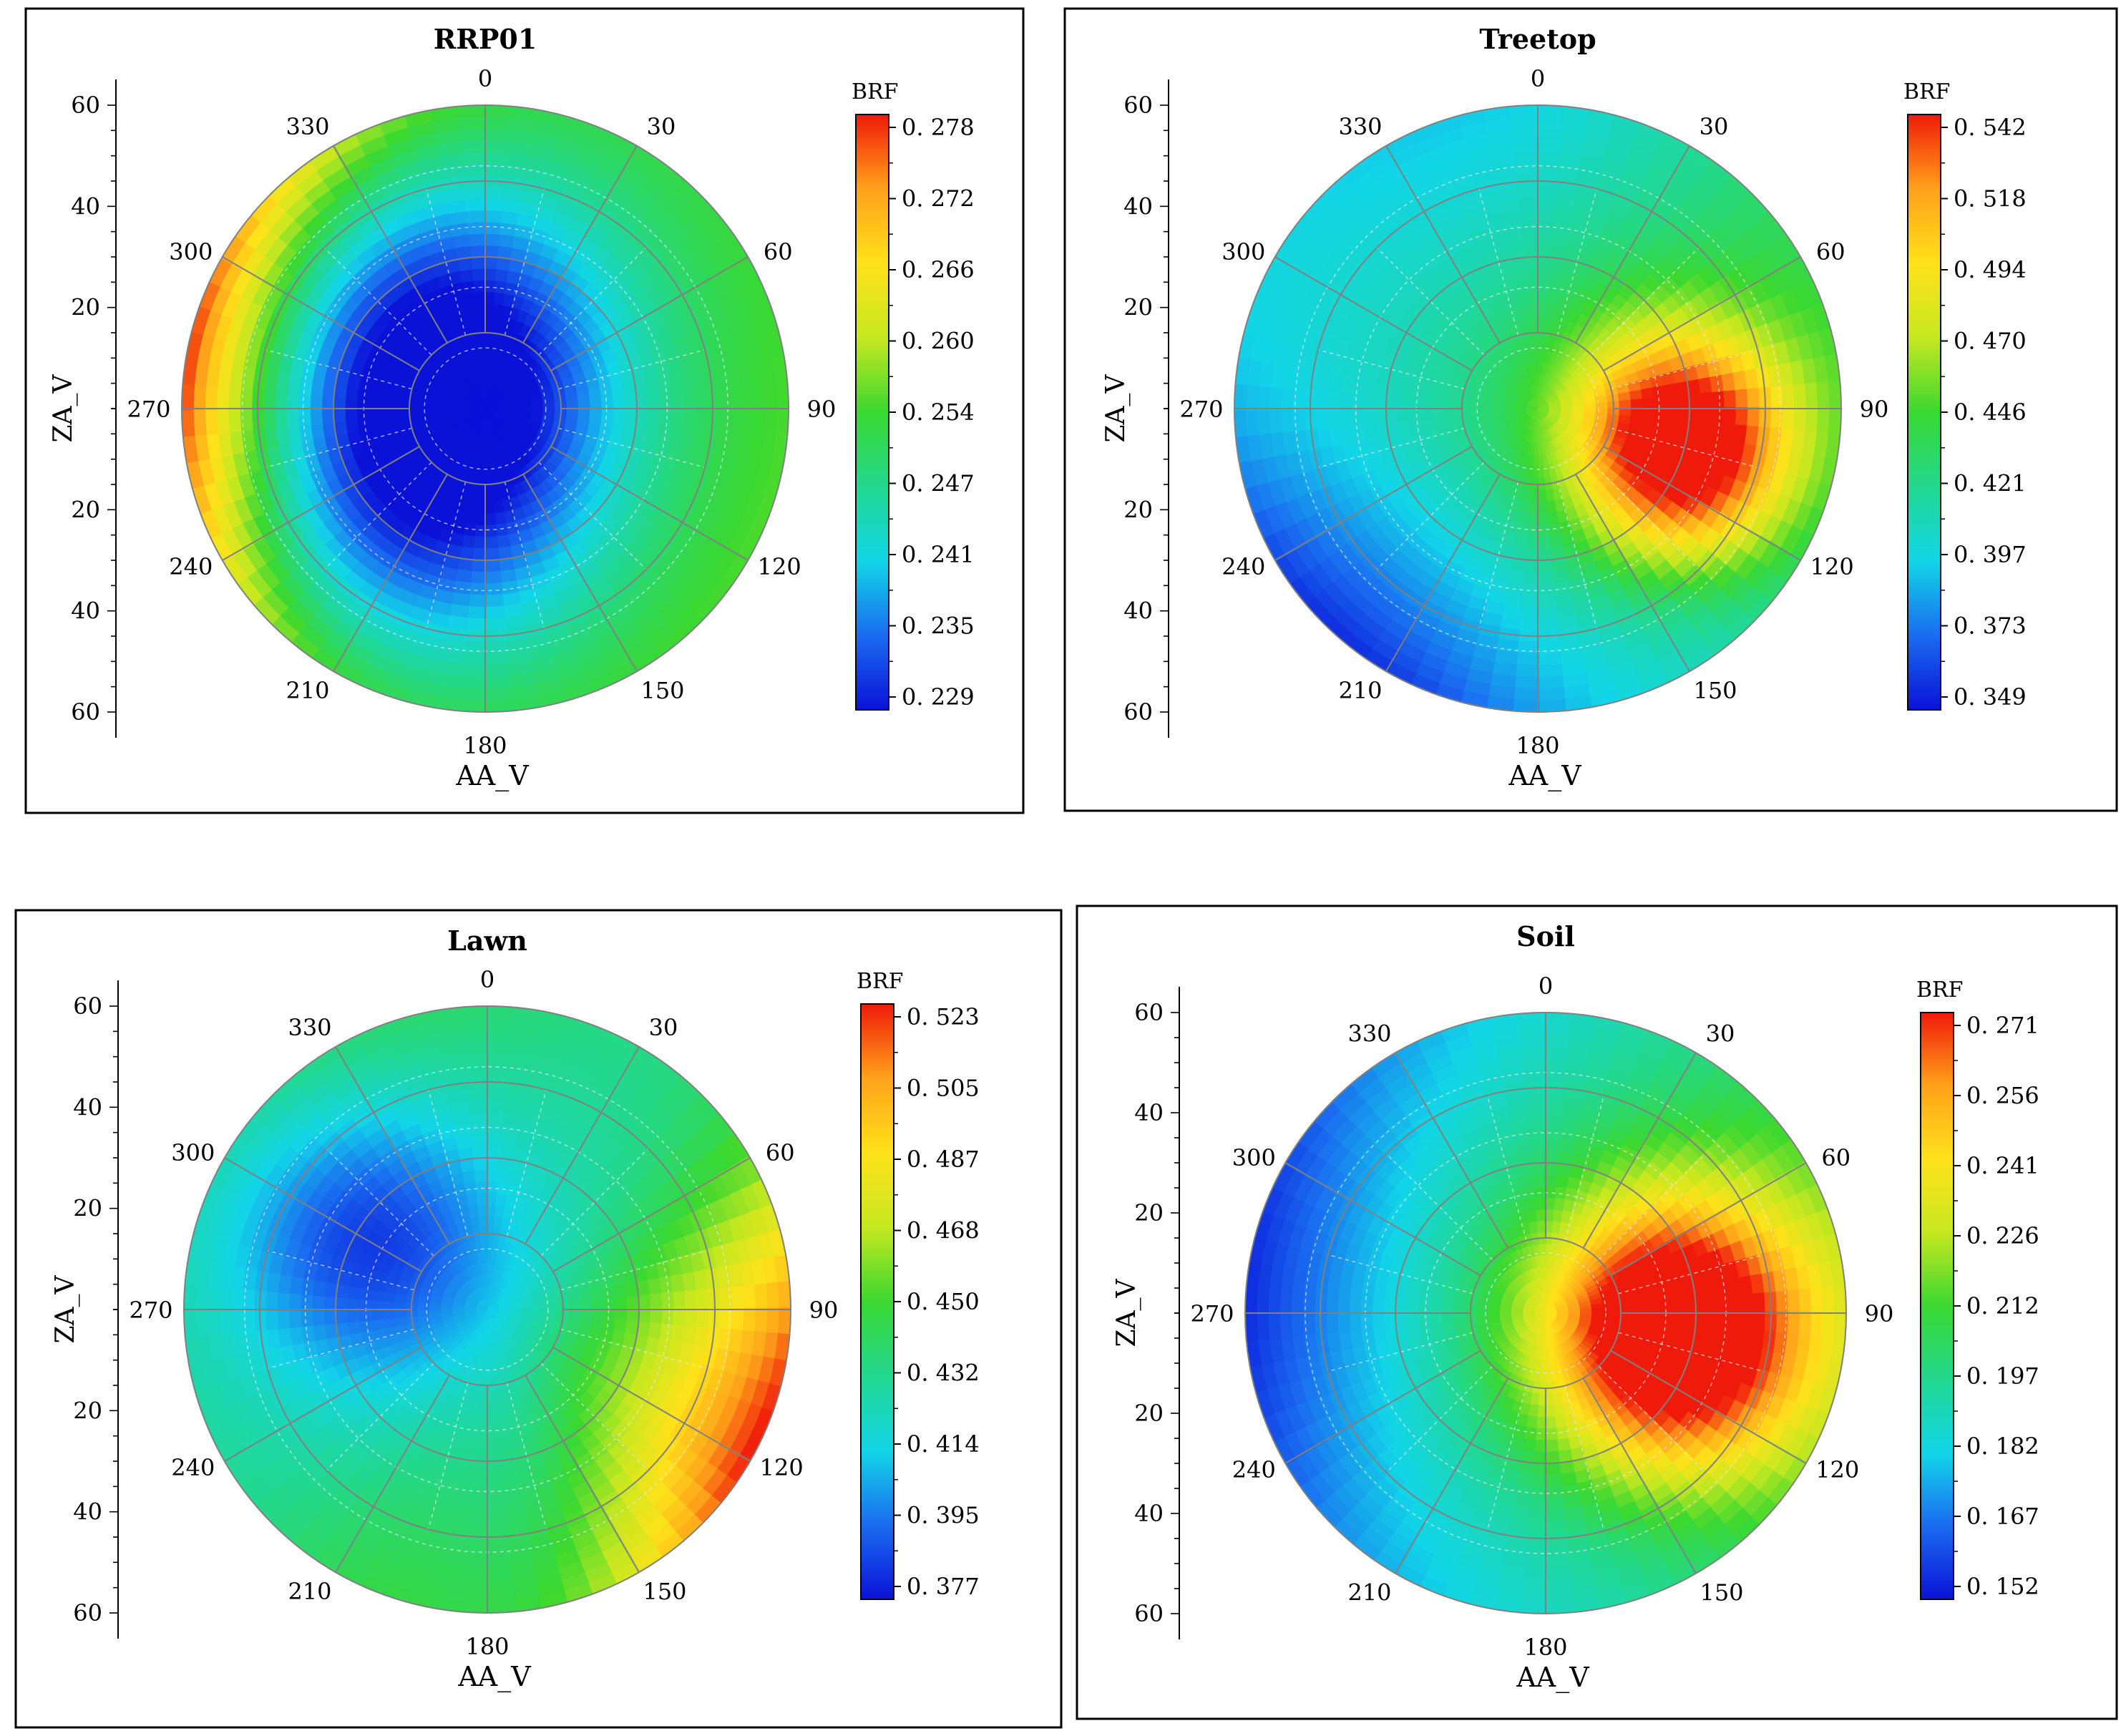  What do you see at coordinates (1544, 776) in the screenshot?
I see `x-axis-label: AA_V` at bounding box center [1544, 776].